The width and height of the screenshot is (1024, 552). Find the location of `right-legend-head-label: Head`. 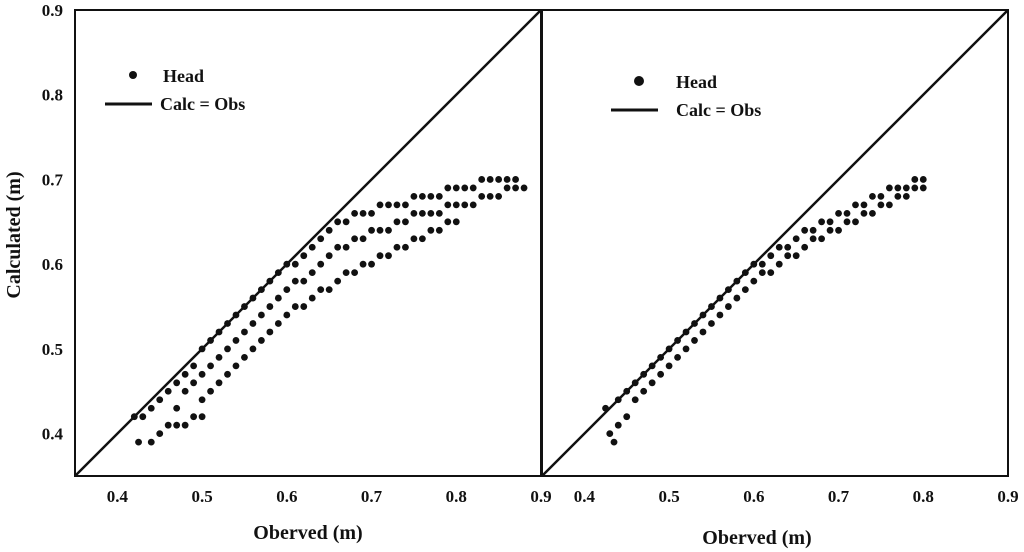

right-legend-head-label: Head is located at coordinates (696, 82).